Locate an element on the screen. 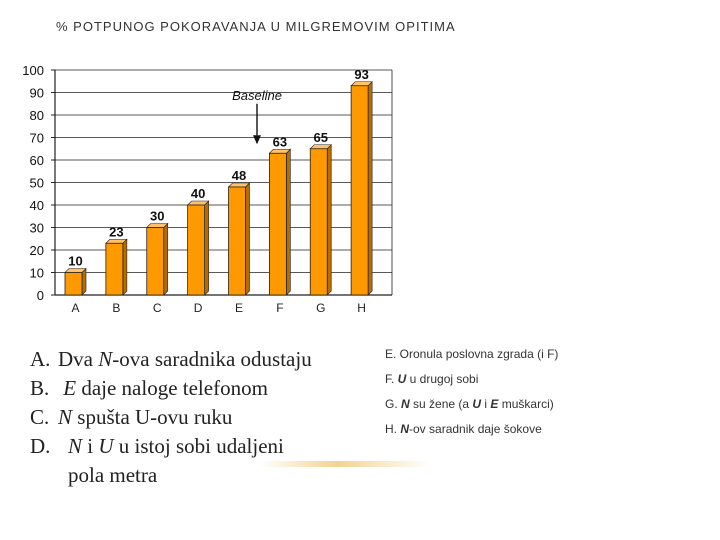  bar-value-label: 40 is located at coordinates (198, 193).